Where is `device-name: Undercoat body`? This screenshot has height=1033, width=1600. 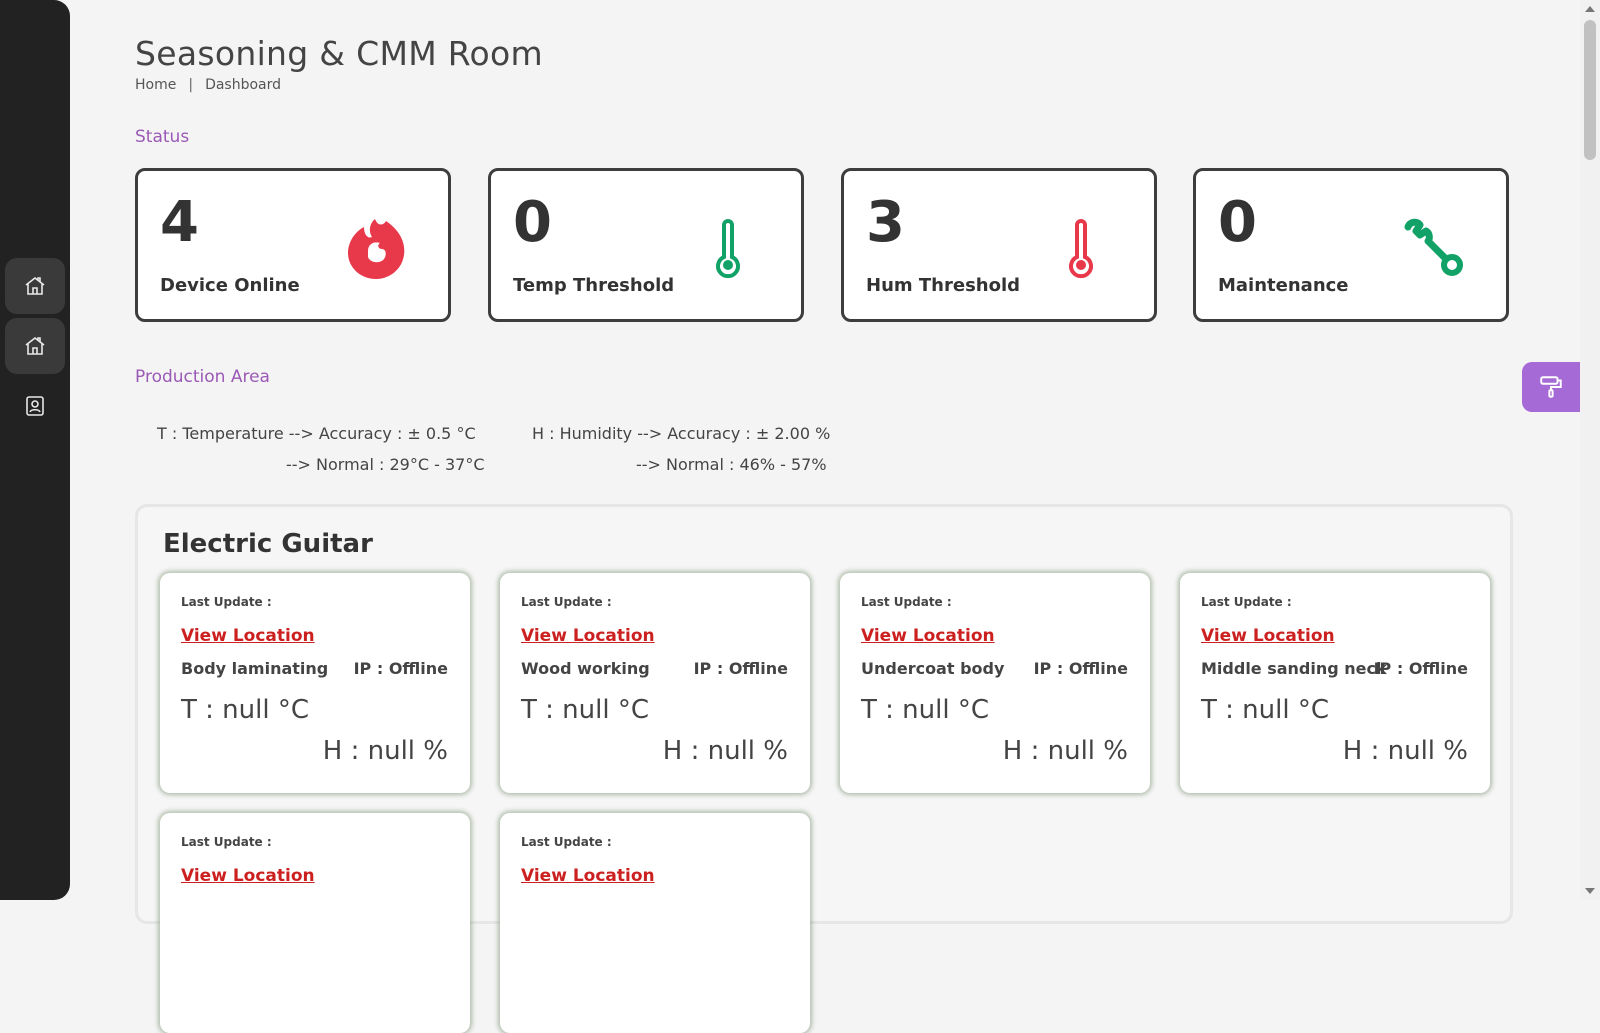 device-name: Undercoat body is located at coordinates (933, 668).